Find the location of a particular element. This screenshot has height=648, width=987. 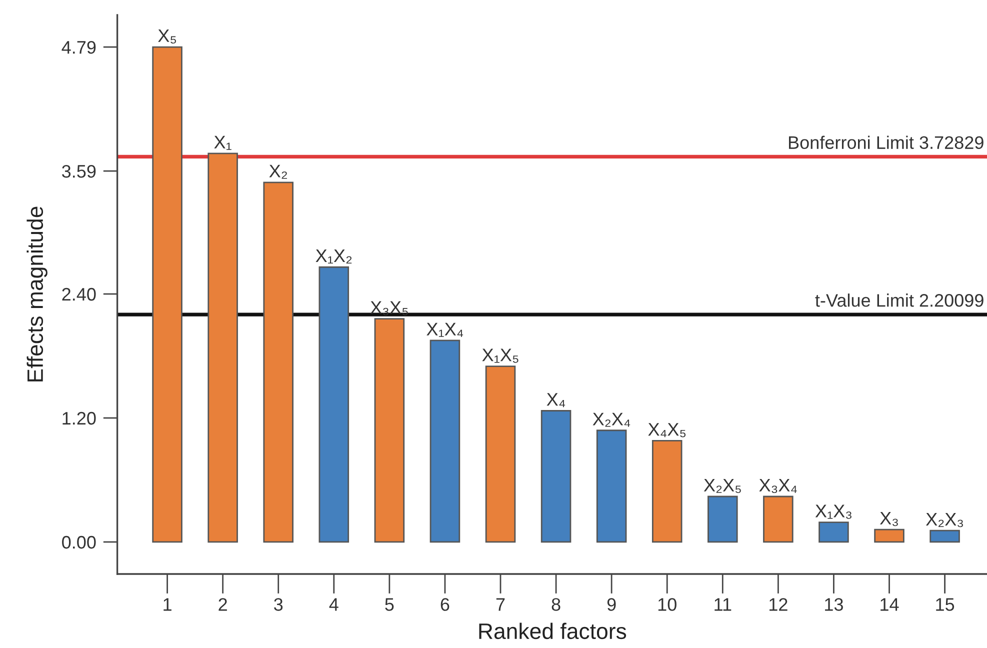

annotation: X₂X₃ is located at coordinates (944, 520).